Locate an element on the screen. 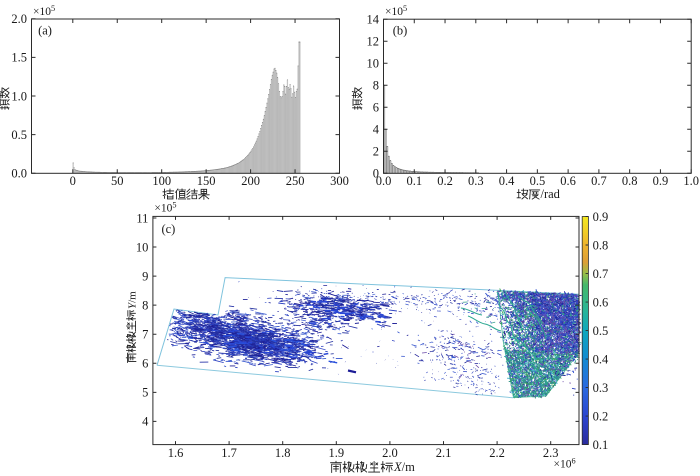 The height and width of the screenshot is (476, 700). svg-text: X/m is located at coordinates (404, 467).